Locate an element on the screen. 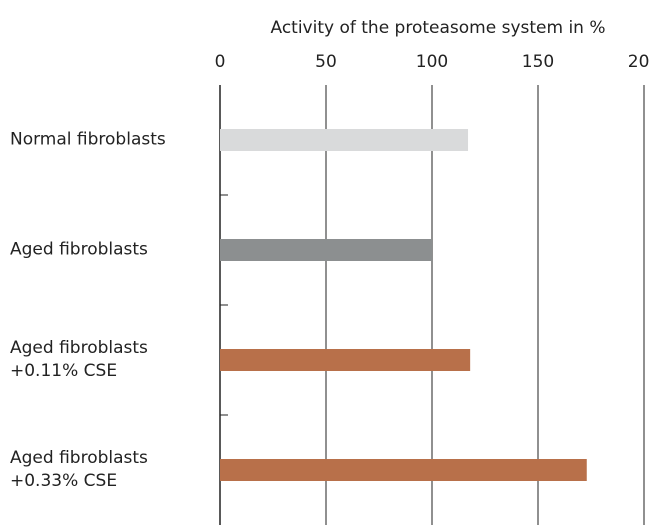 Image resolution: width=650 pixels, height=525 pixels. category-label: Aged fibroblasts is located at coordinates (79, 249).